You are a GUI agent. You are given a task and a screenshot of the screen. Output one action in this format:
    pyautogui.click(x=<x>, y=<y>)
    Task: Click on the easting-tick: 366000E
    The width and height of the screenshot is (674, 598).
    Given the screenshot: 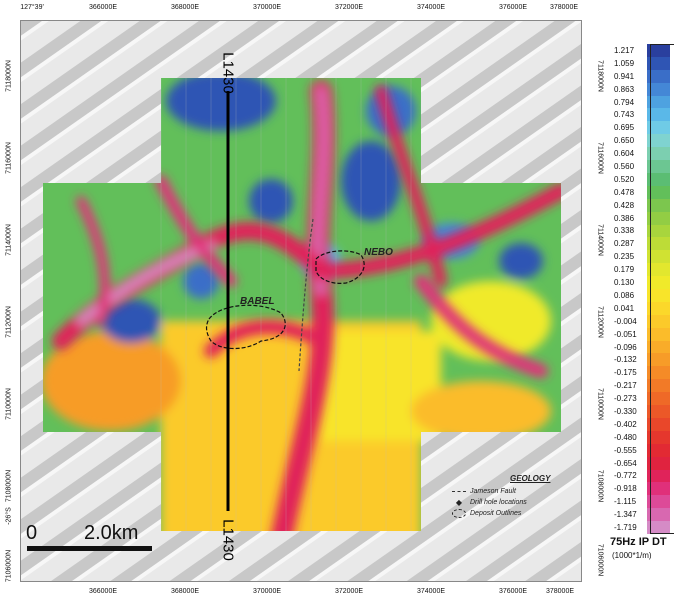 What is the action you would take?
    pyautogui.click(x=103, y=591)
    